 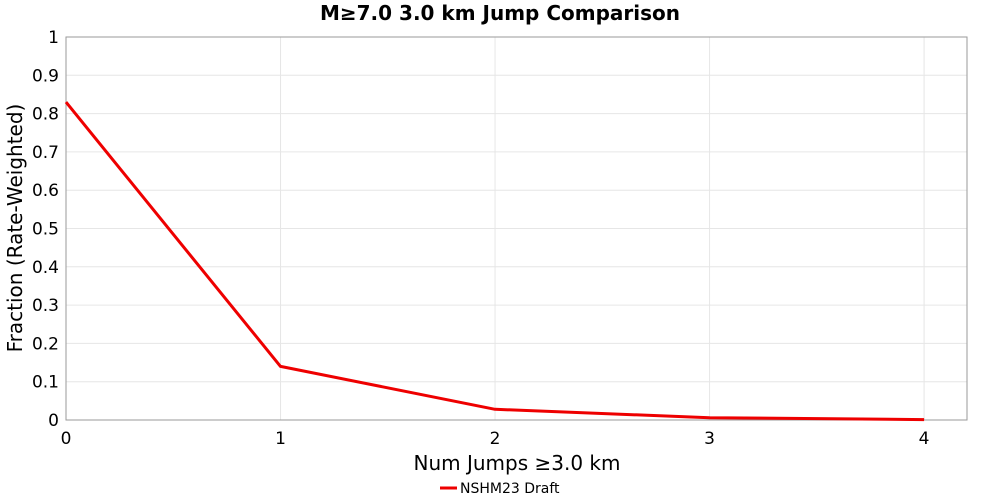 What do you see at coordinates (924, 439) in the screenshot?
I see `x-tick-label: 4` at bounding box center [924, 439].